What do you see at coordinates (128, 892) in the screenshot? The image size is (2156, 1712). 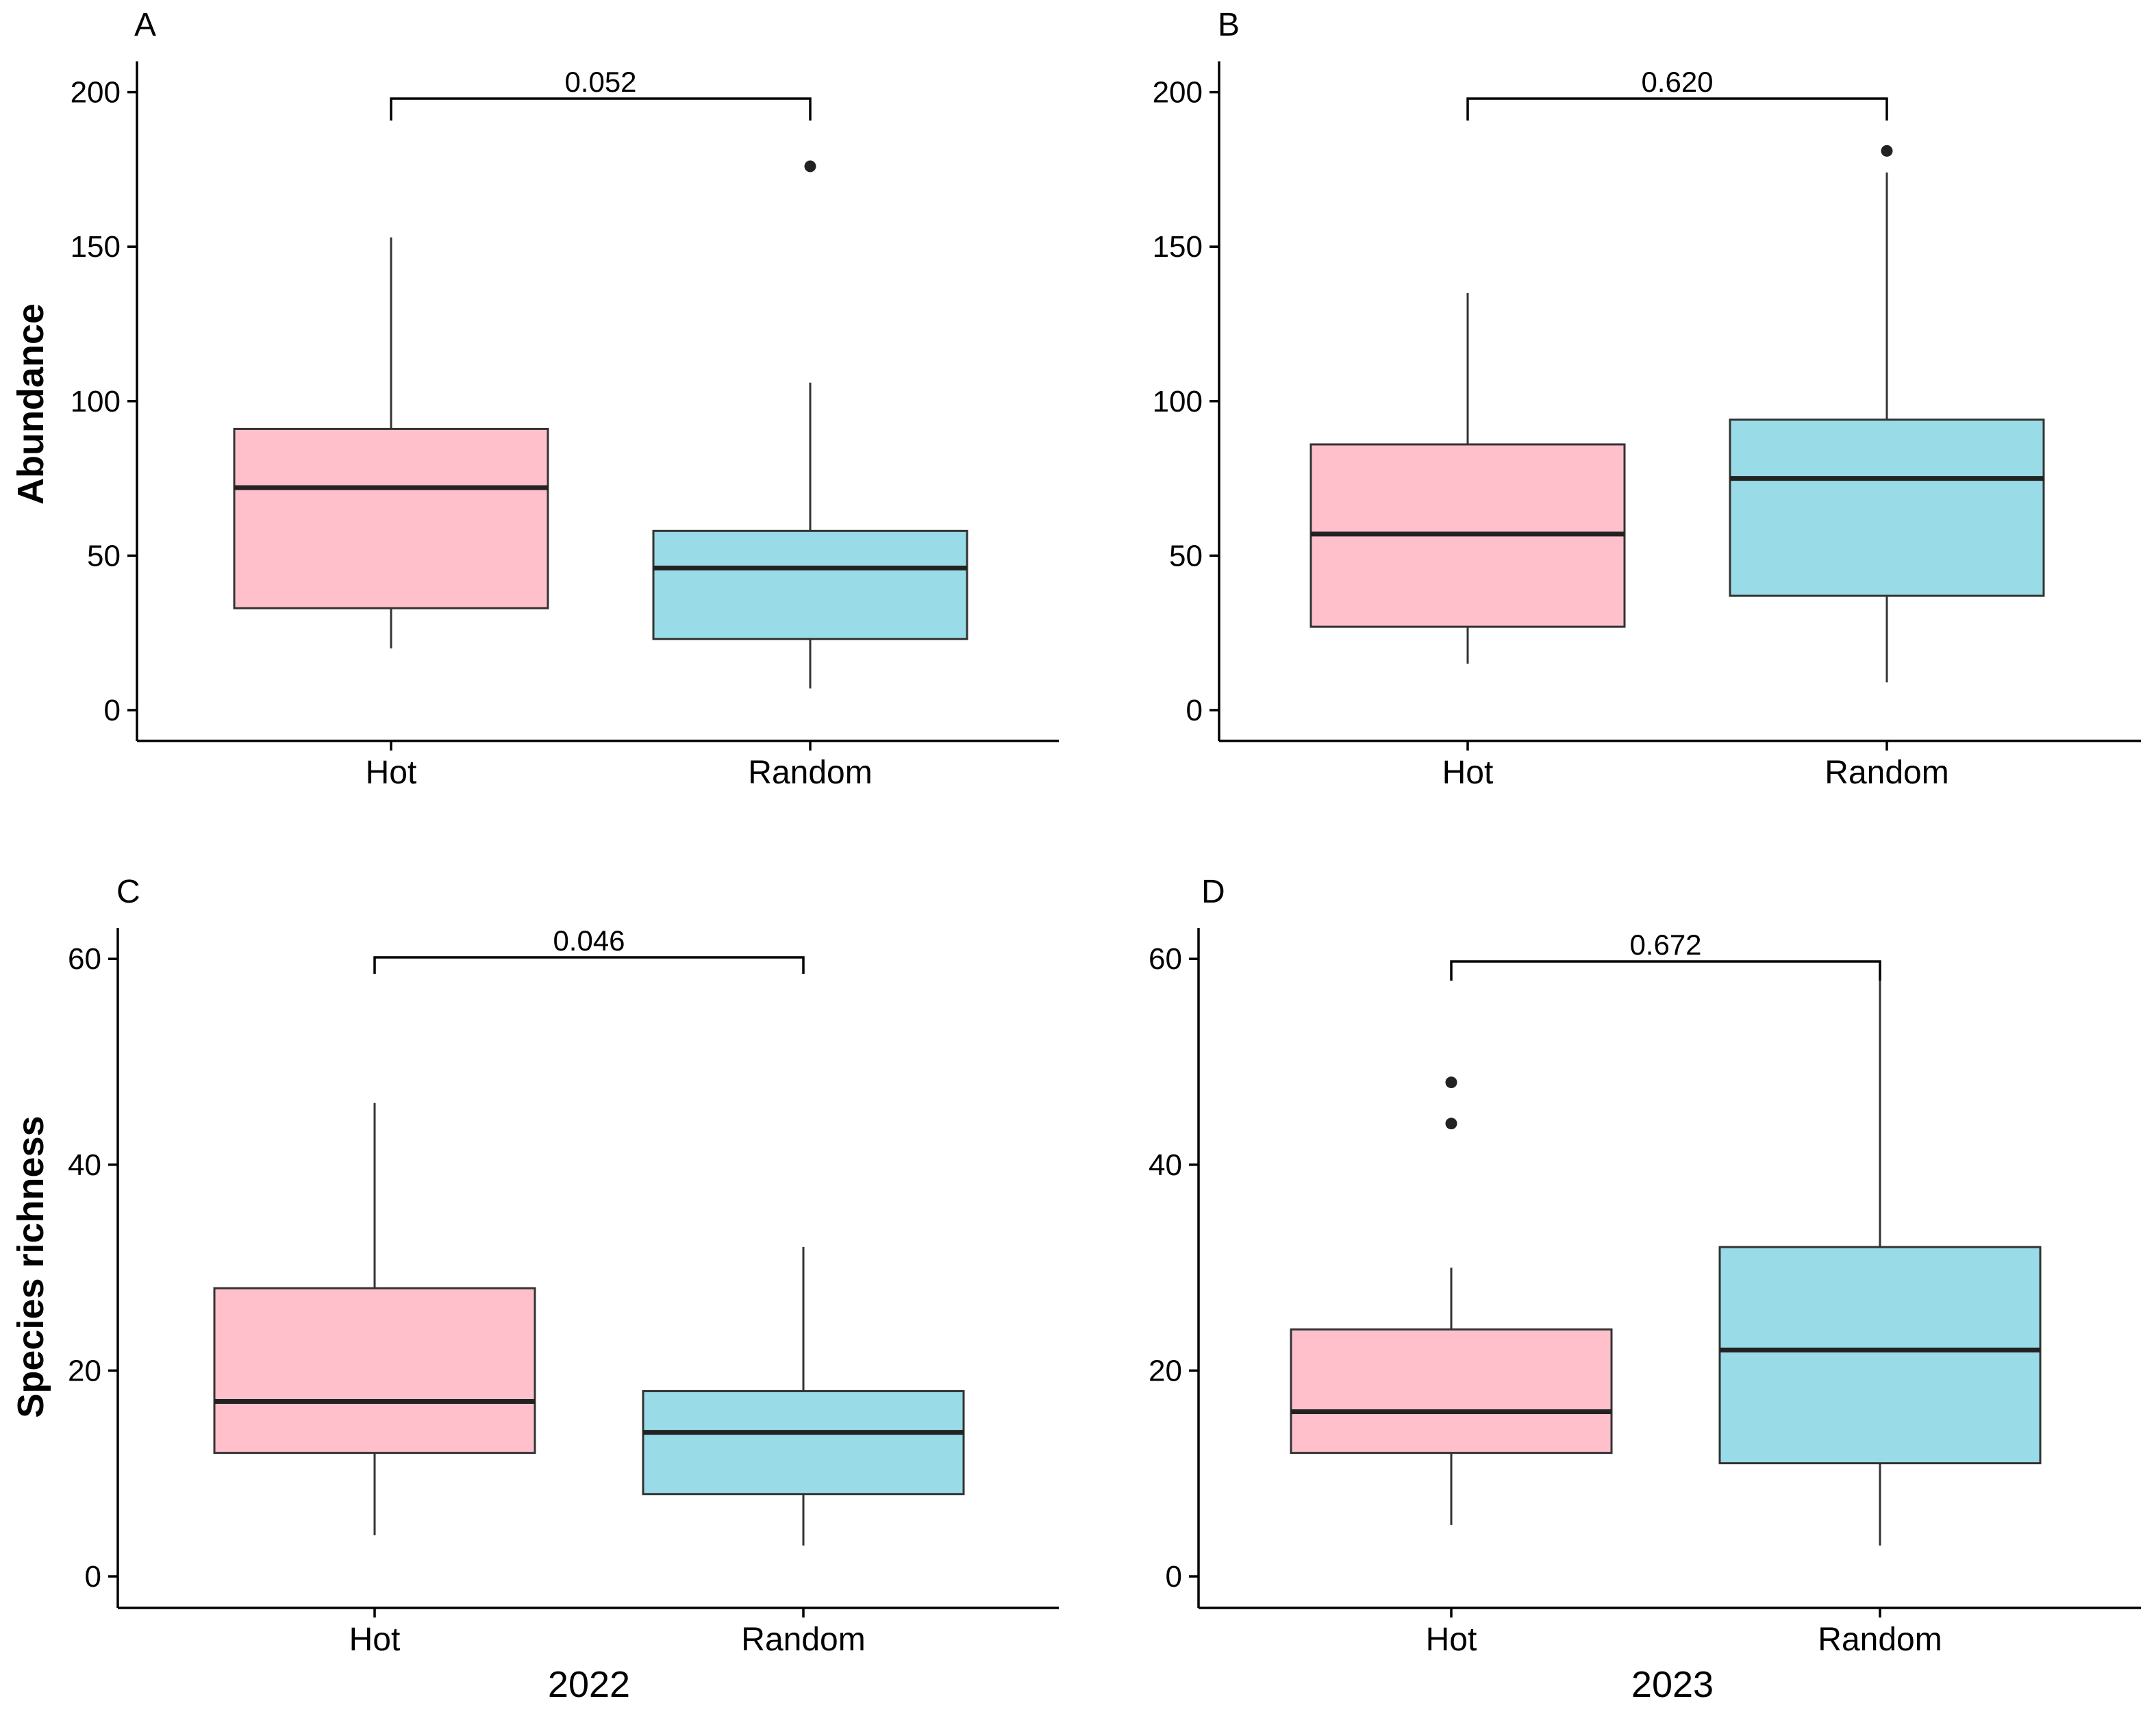 I see `panel-c-letter: C` at bounding box center [128, 892].